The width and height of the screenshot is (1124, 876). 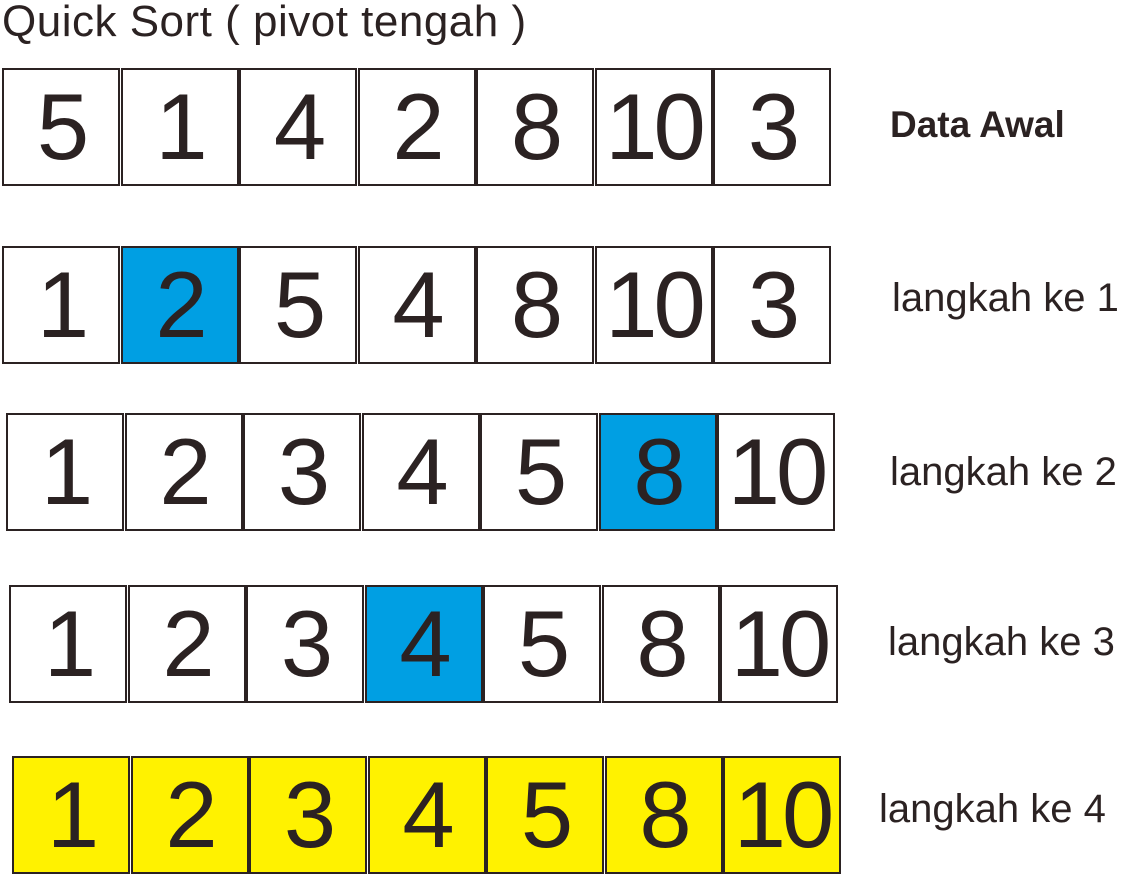 I want to click on pivot-cell: 8, so click(x=657, y=472).